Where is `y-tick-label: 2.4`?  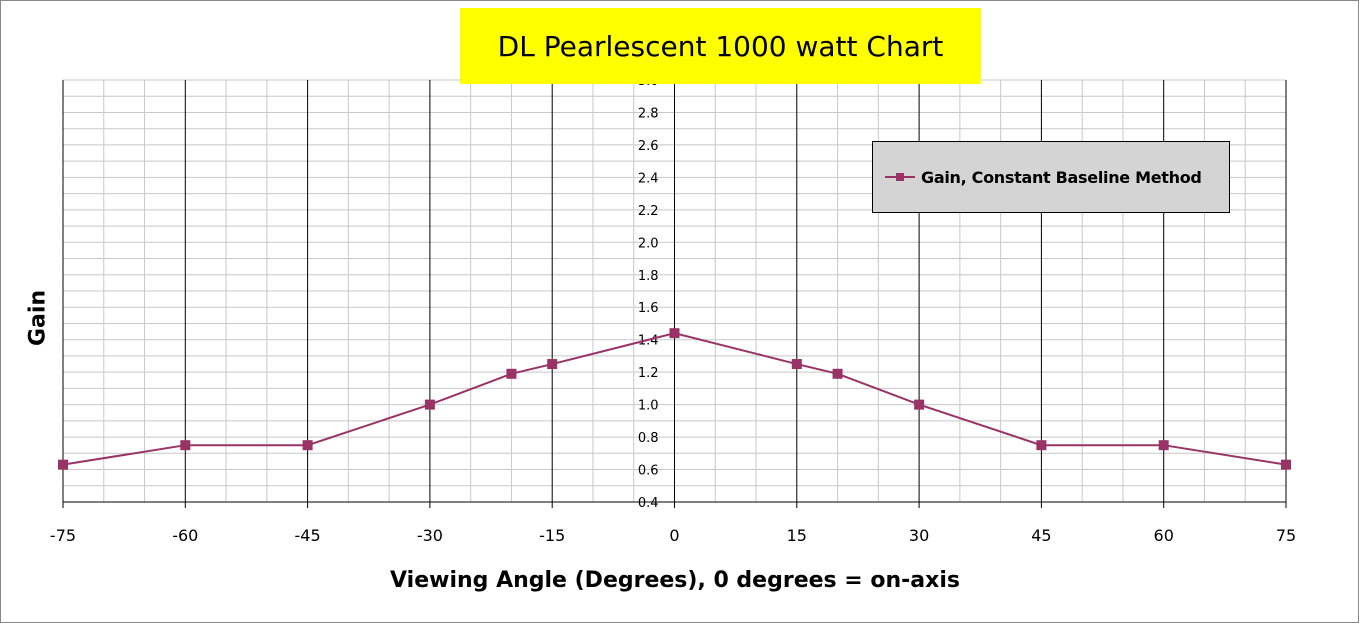 y-tick-label: 2.4 is located at coordinates (648, 178).